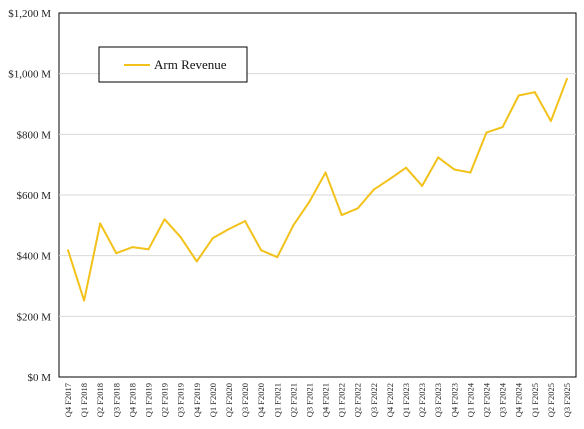 This screenshot has height=429, width=584. I want to click on x-tick-label: Q3 F2022, so click(374, 400).